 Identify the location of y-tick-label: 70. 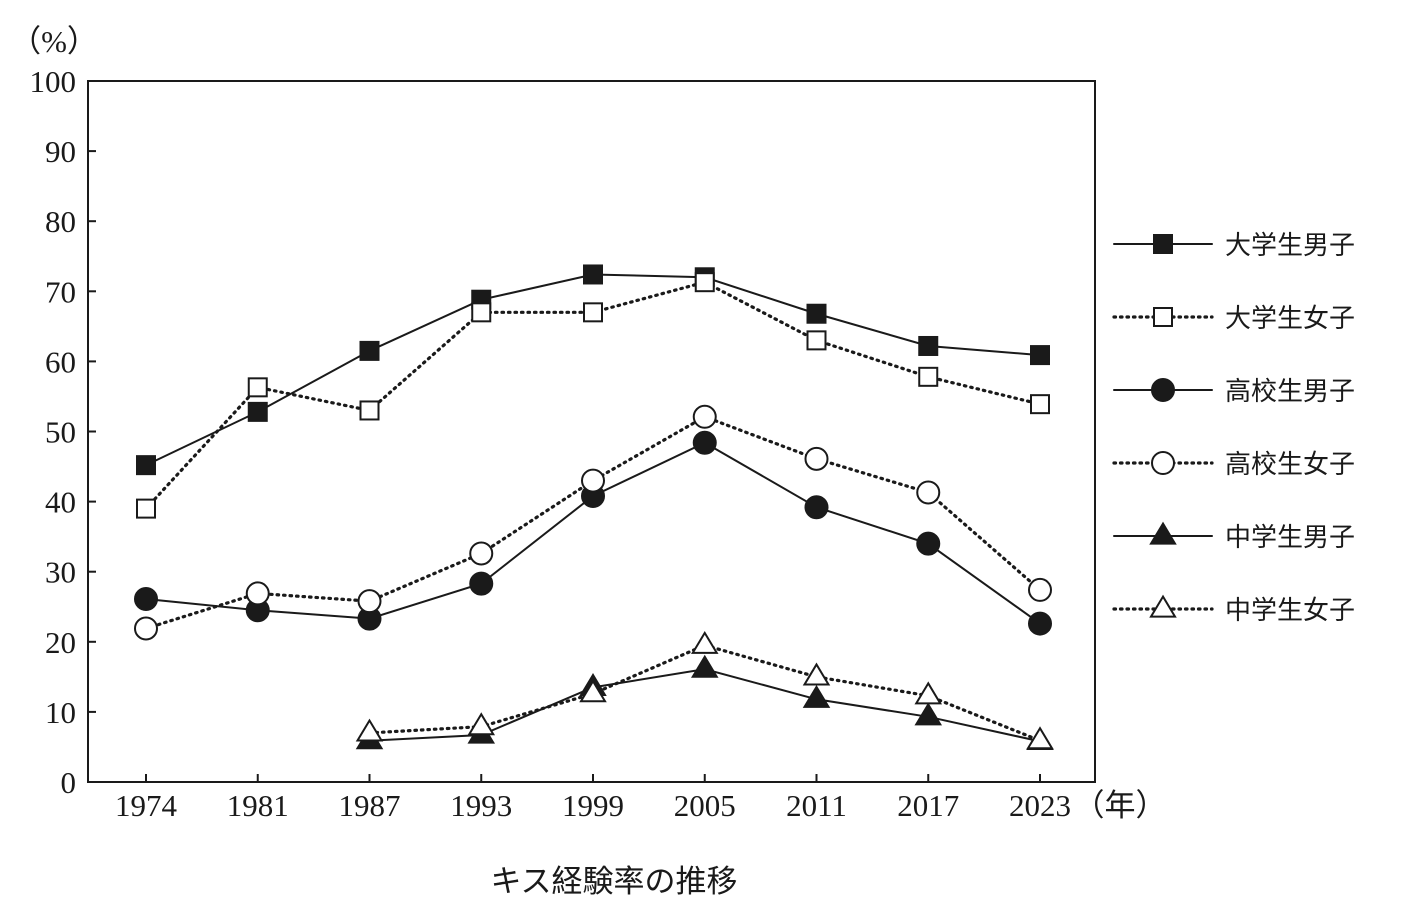
(60, 291).